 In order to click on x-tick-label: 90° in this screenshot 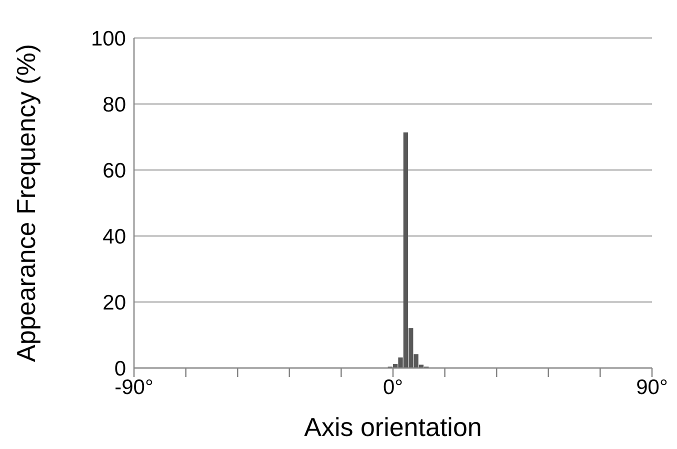, I will do `click(652, 387)`.